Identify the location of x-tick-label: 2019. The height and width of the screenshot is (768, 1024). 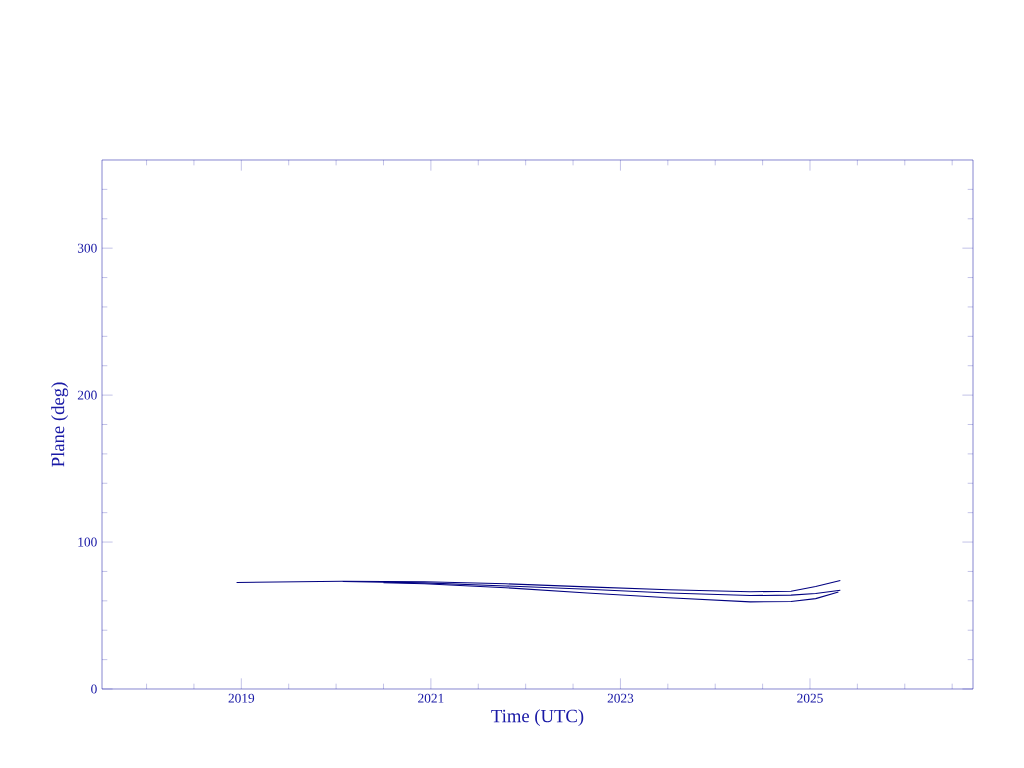
(241, 698).